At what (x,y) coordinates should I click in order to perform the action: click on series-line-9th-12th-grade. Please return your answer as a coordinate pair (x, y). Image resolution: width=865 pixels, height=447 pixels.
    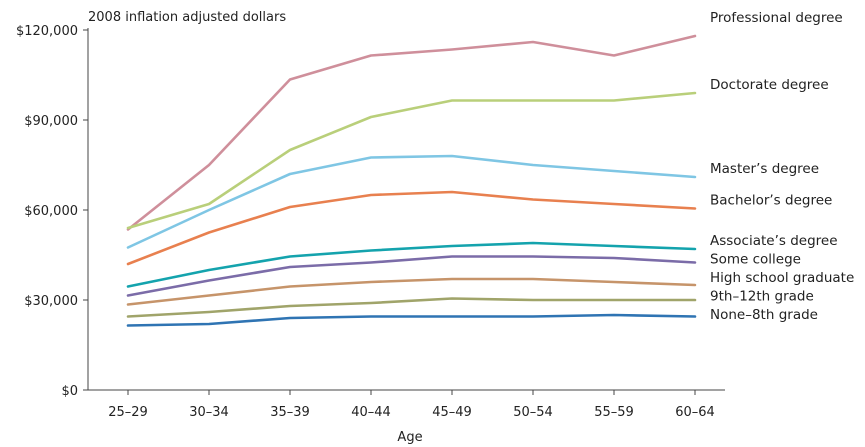
    Looking at the image, I should click on (411, 307).